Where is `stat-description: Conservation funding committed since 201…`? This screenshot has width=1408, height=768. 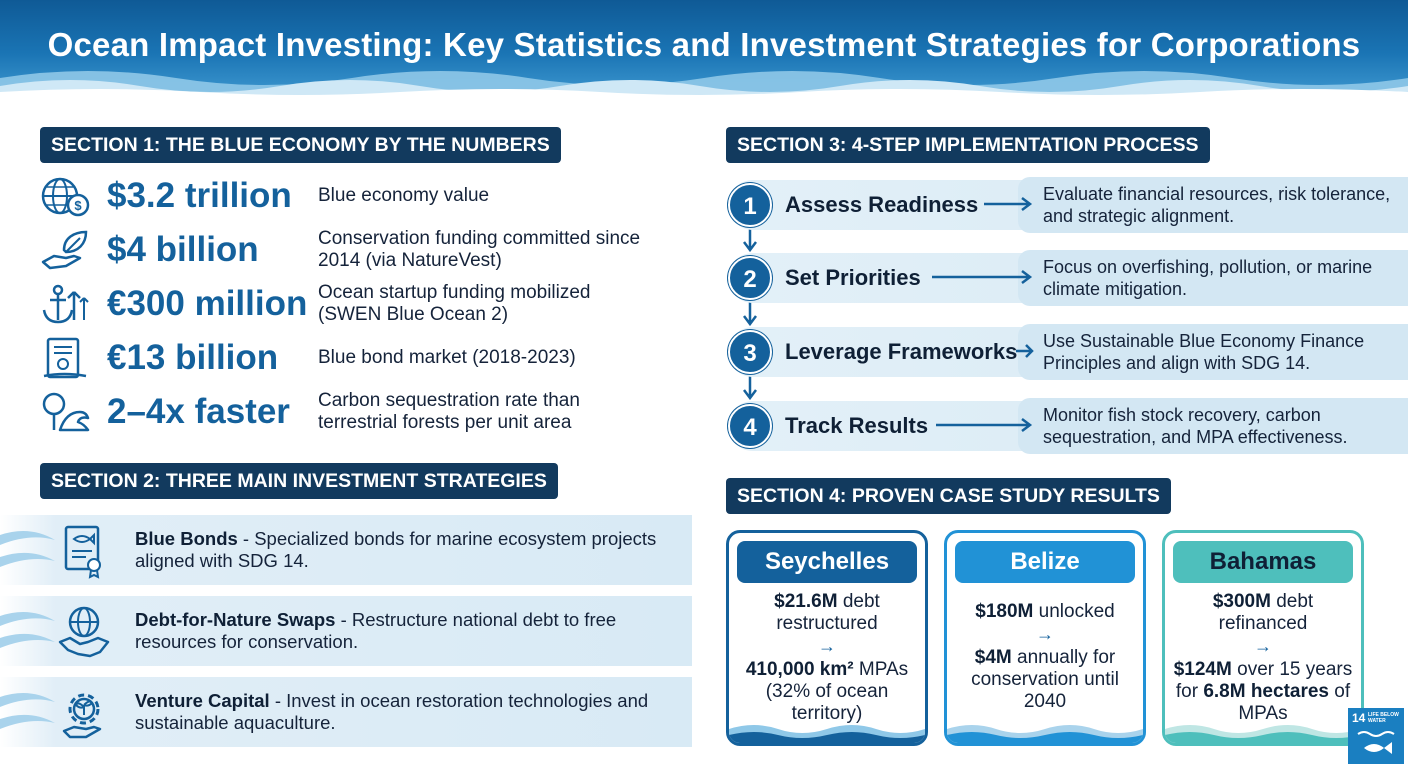 stat-description: Conservation funding committed since 201… is located at coordinates (479, 249).